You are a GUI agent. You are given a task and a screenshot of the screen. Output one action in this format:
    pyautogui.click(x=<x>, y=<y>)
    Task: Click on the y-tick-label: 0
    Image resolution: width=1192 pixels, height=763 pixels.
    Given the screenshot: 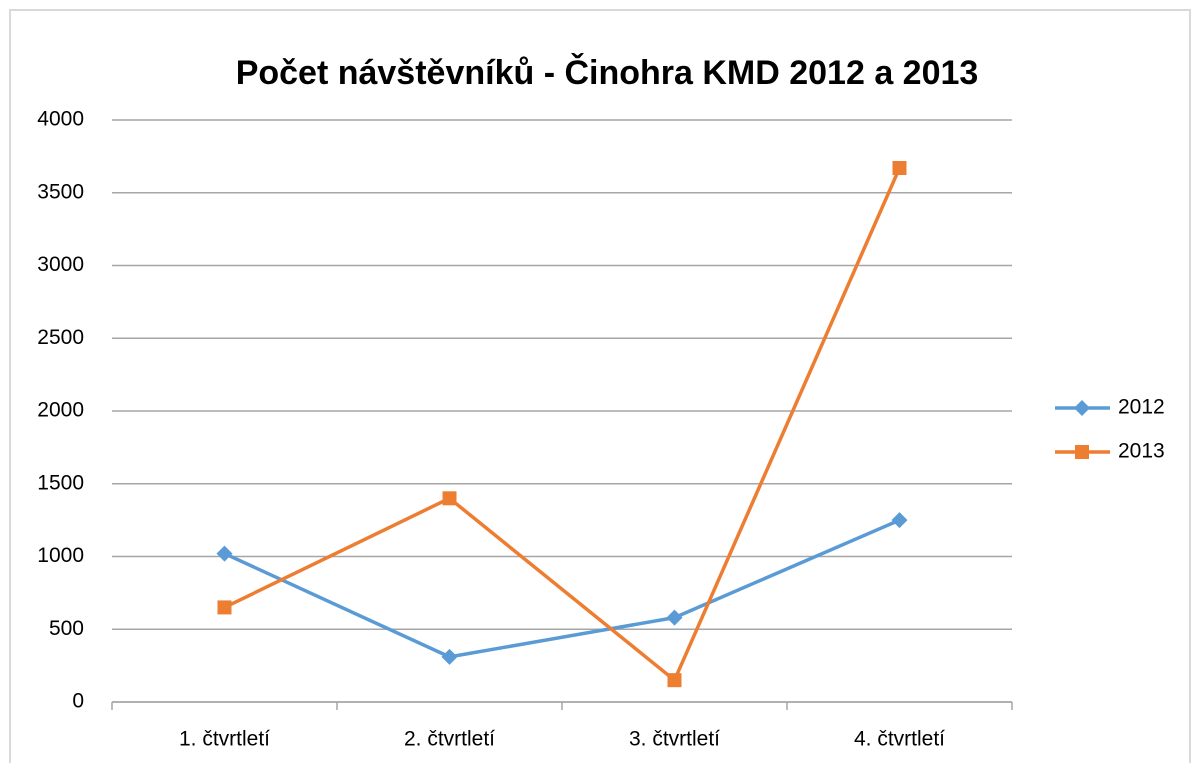 What is the action you would take?
    pyautogui.click(x=78, y=701)
    